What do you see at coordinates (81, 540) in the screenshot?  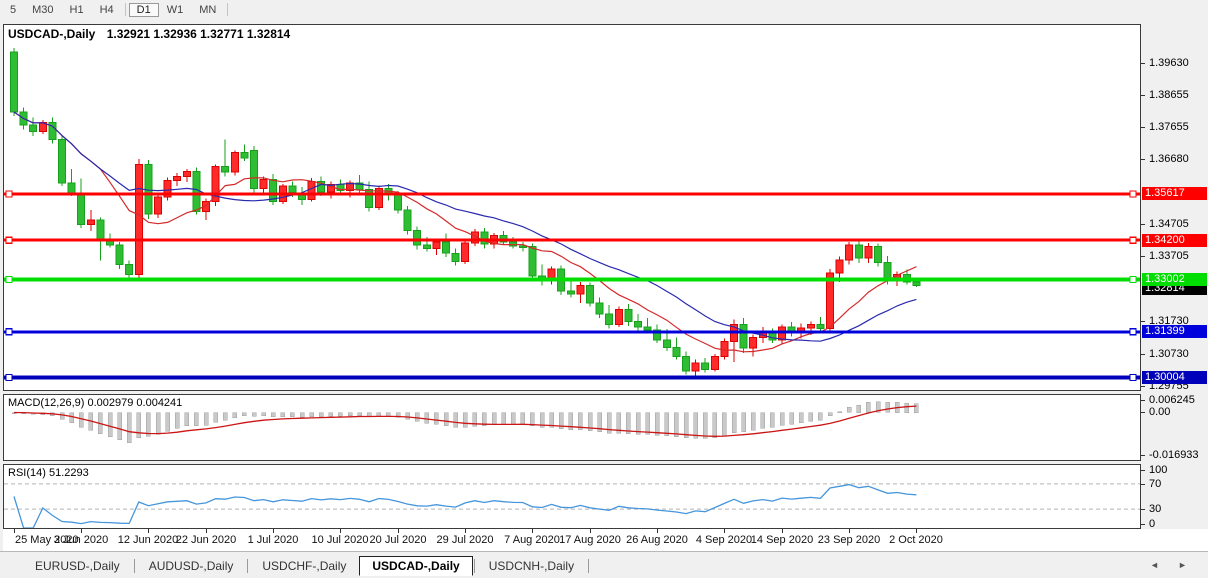 I see `time-axis-label: 3 Jun 2020` at bounding box center [81, 540].